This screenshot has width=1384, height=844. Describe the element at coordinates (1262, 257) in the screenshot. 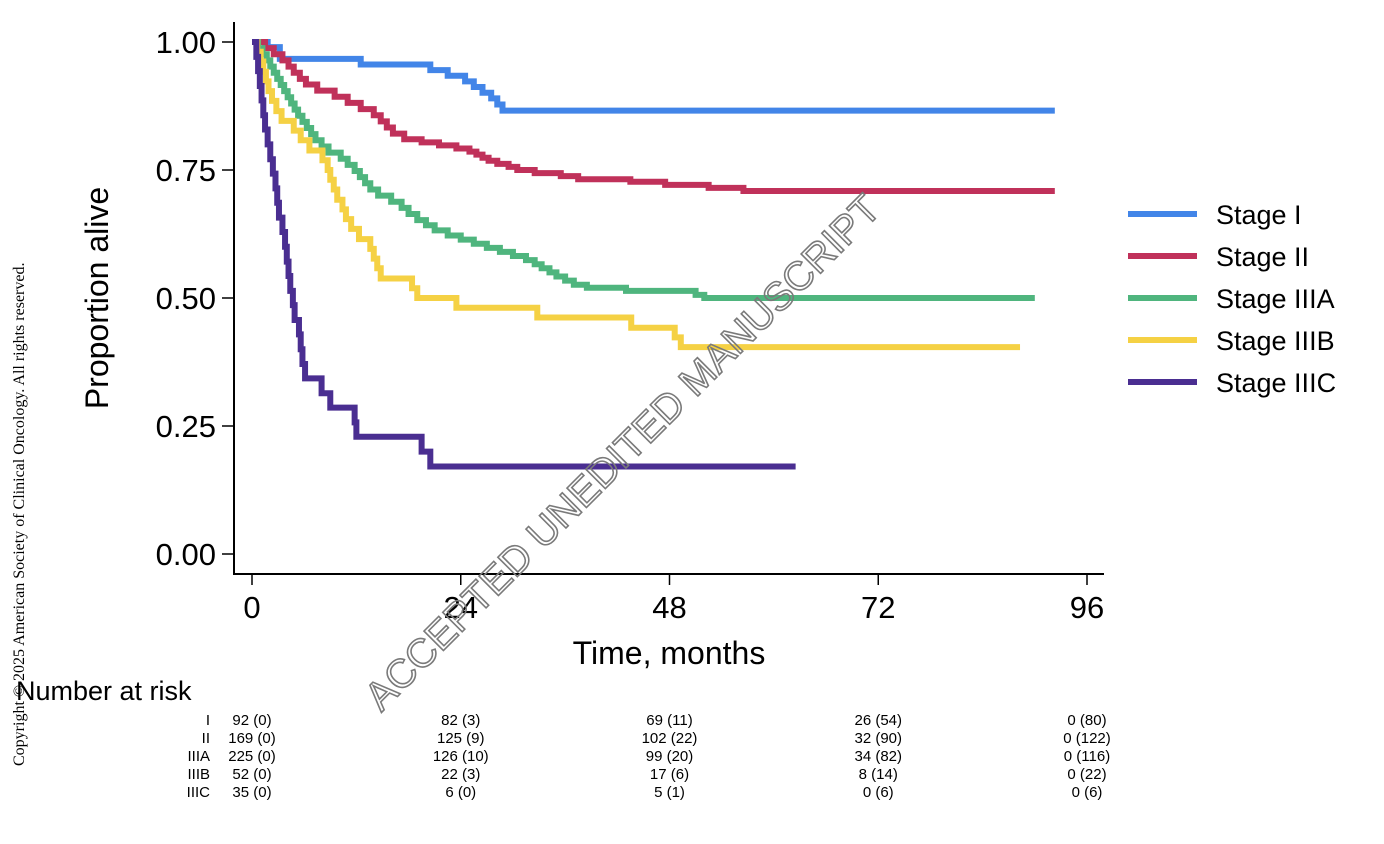

I see `legend-label: Stage II` at that location.